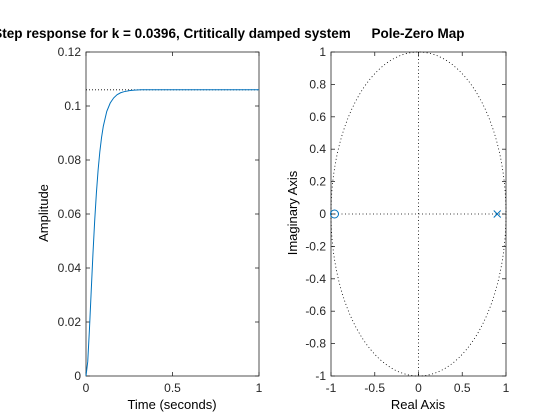 Image resolution: width=560 pixels, height=420 pixels. I want to click on pole-marker, so click(497, 214).